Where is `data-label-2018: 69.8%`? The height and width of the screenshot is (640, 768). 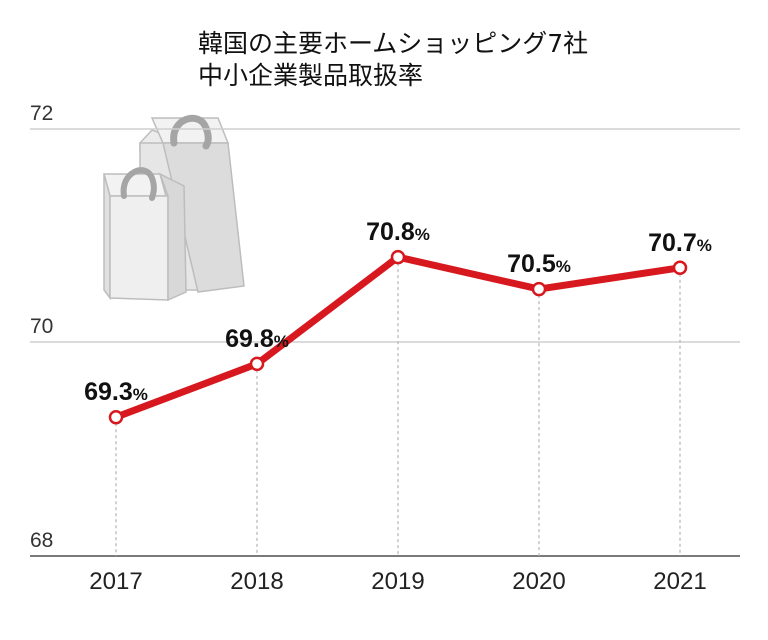
data-label-2018: 69.8% is located at coordinates (257, 339).